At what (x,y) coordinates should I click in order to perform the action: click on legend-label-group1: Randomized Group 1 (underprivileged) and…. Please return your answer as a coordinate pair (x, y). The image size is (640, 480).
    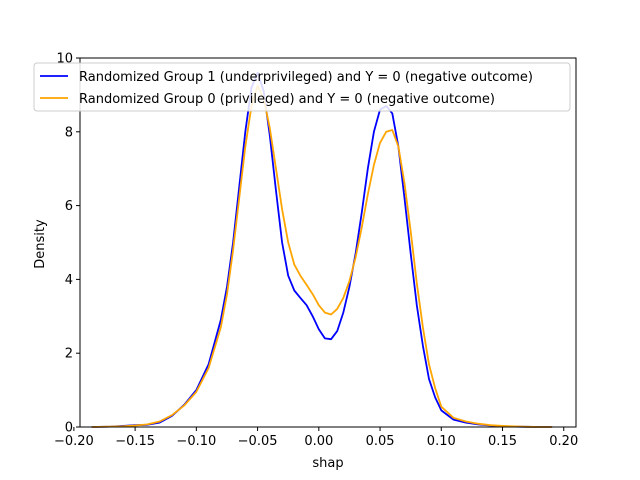
    Looking at the image, I should click on (306, 77).